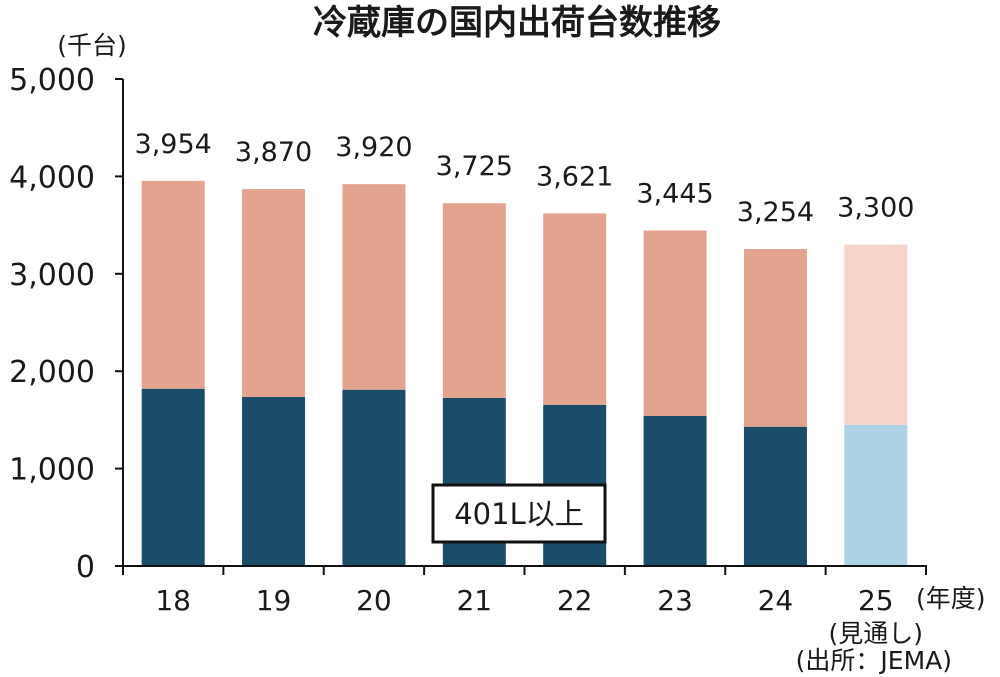 The image size is (1000, 677). Describe the element at coordinates (525, 178) in the screenshot. I see `total-value-labels-group: 3,954 3,870 3,920 3,725 3,621 3,445 3,254 3,300` at that location.